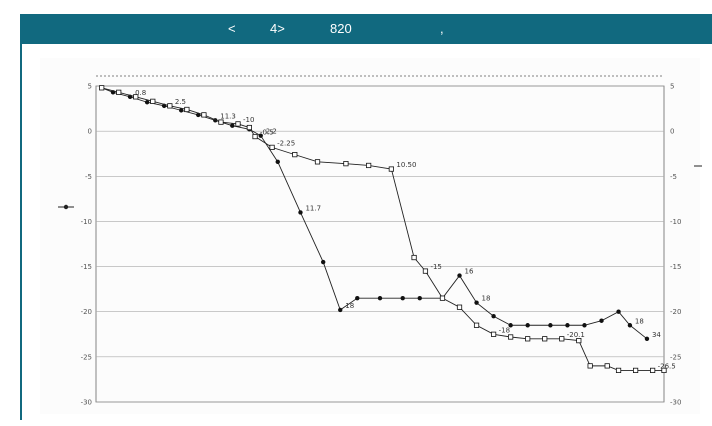 The height and width of the screenshot is (426, 712). Describe the element at coordinates (228, 116) in the screenshot. I see `data-label: 11.3` at that location.